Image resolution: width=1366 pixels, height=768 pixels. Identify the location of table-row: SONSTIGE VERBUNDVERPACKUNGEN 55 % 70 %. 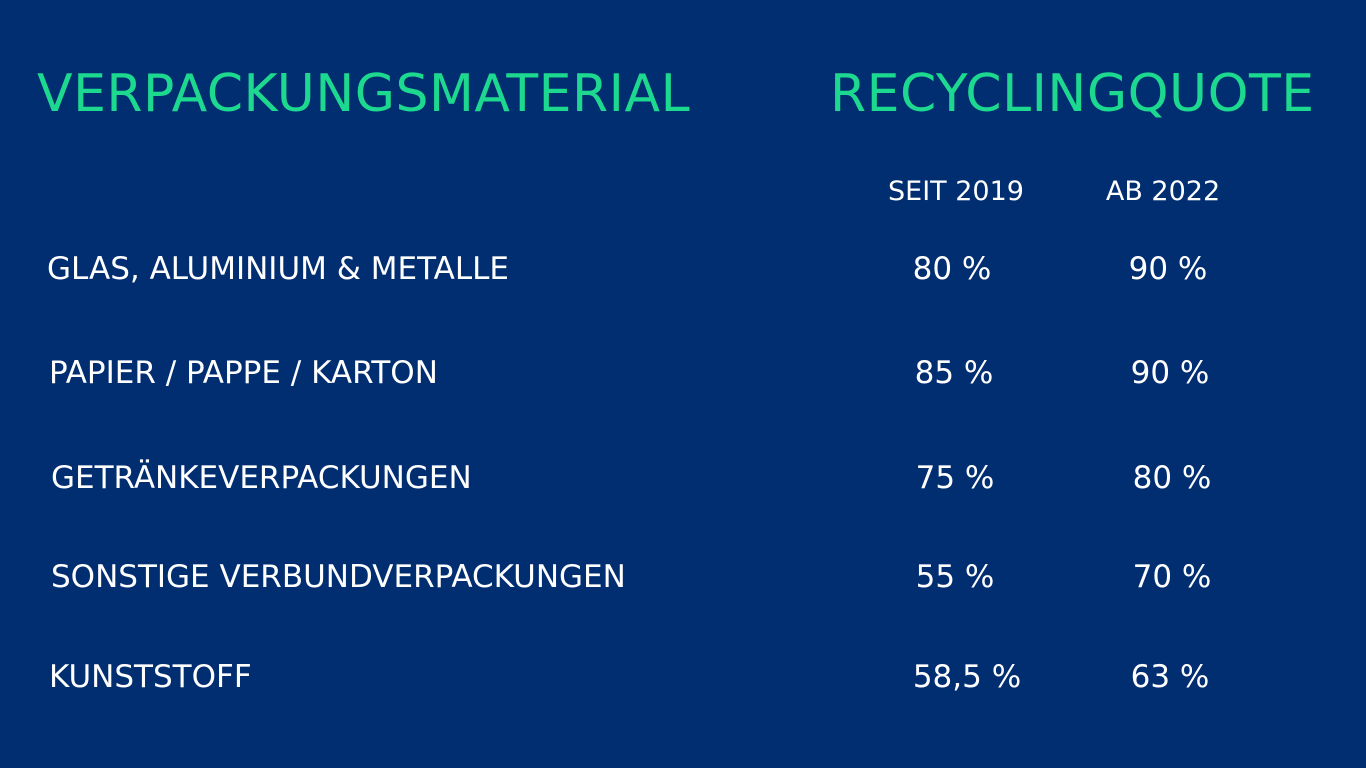
(683, 577).